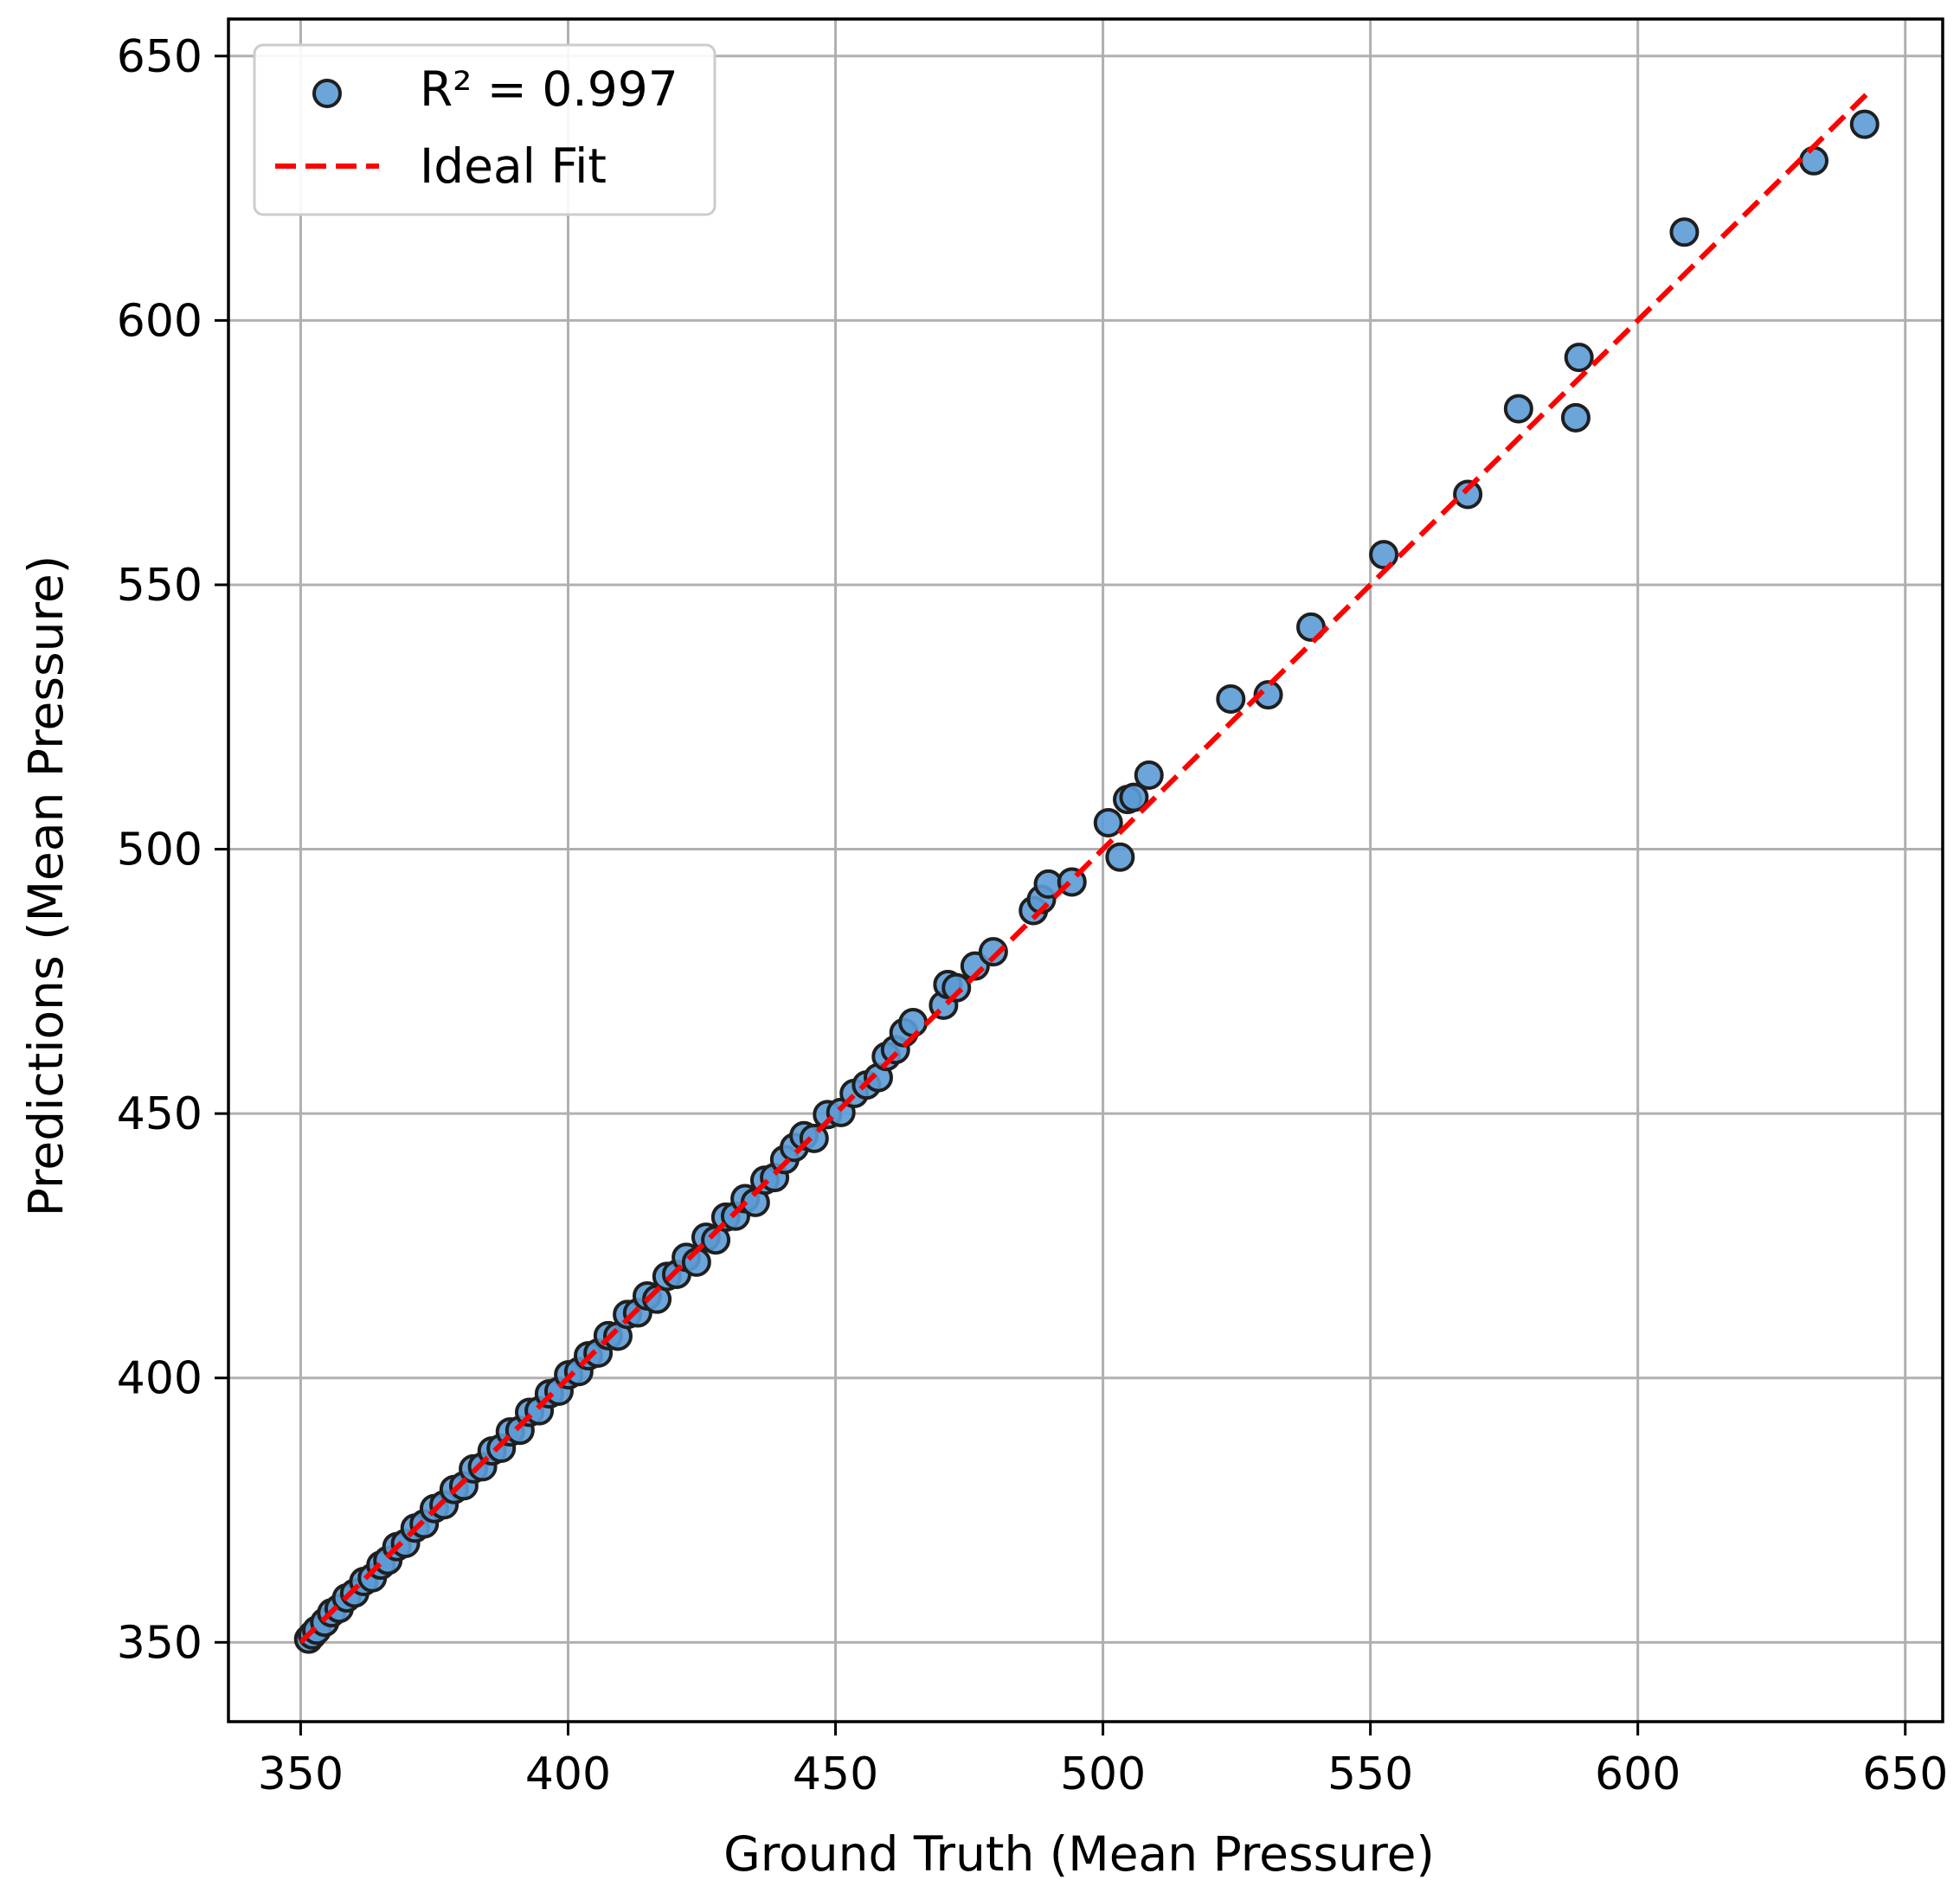  What do you see at coordinates (568, 1774) in the screenshot?
I see `x-tick-label: 400` at bounding box center [568, 1774].